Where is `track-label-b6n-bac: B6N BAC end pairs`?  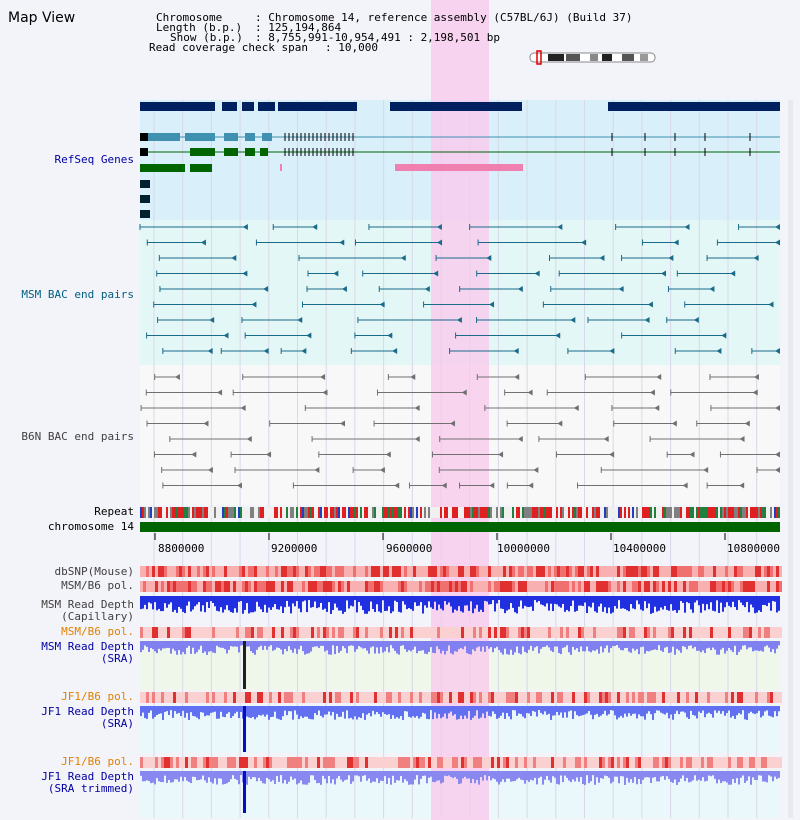
track-label-b6n-bac: B6N BAC end pairs is located at coordinates (77, 436).